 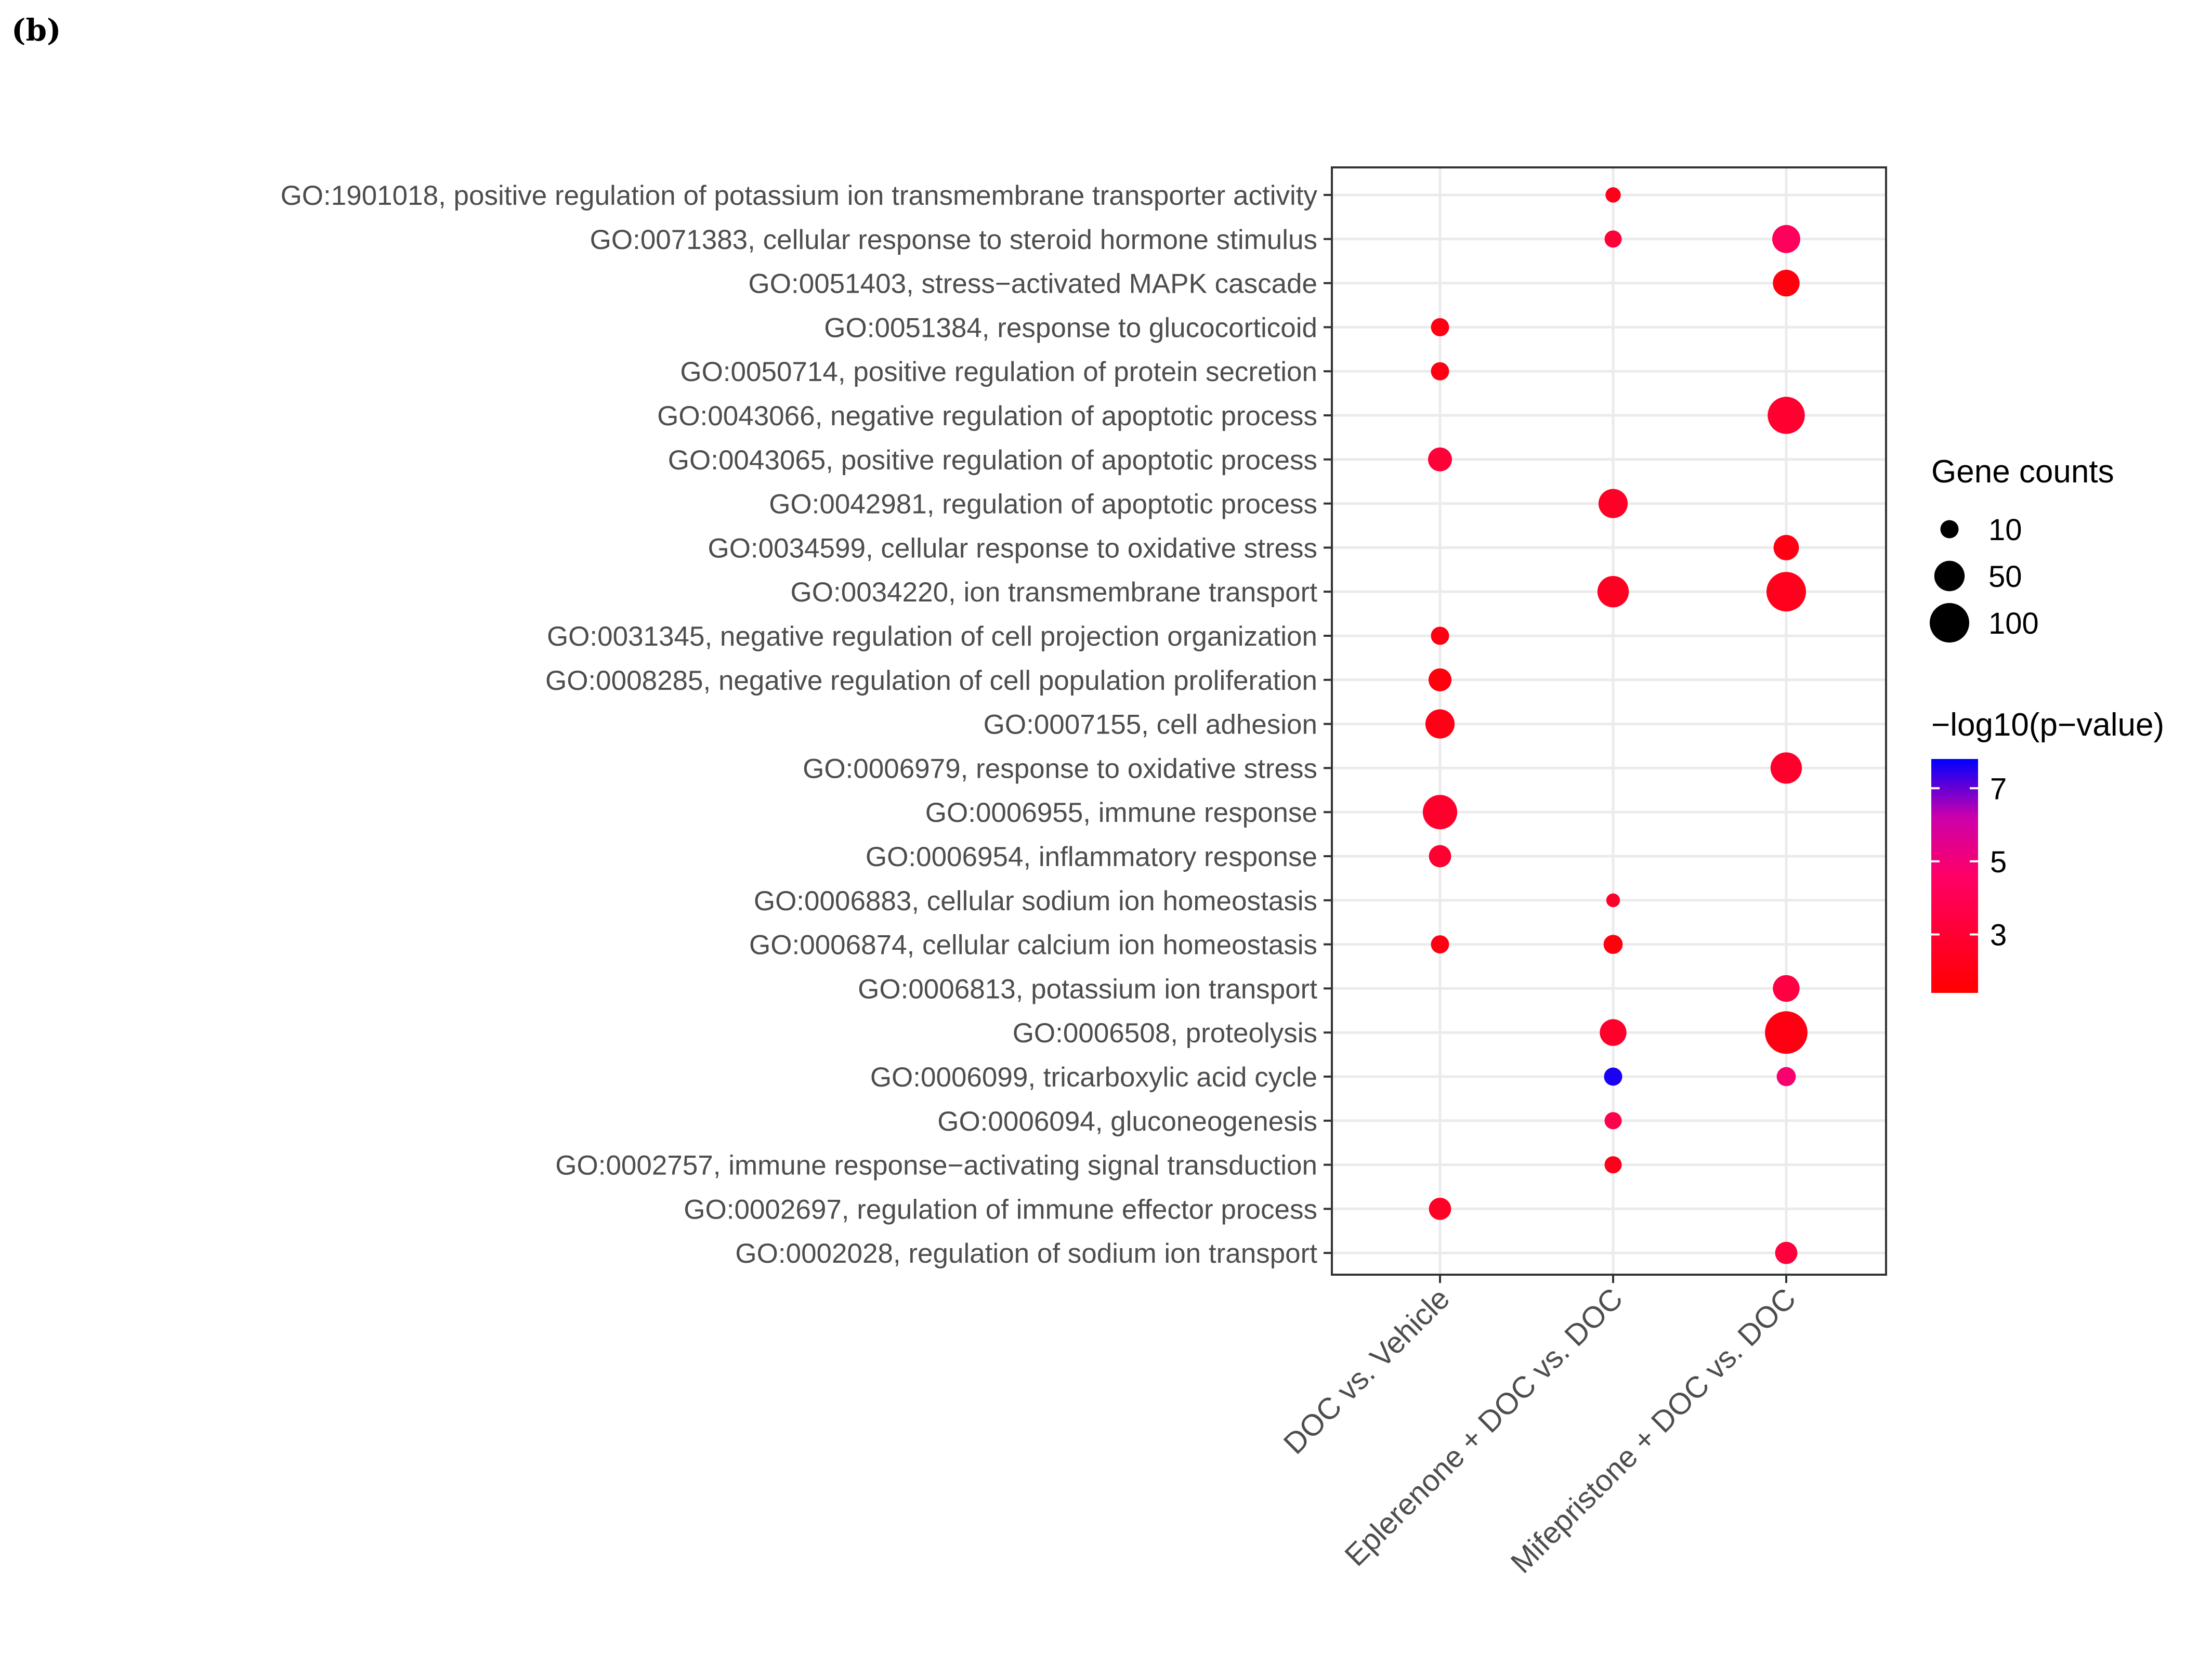 What do you see at coordinates (1093, 1077) in the screenshot?
I see `y-tick-label: GO:0006099, tricarboxylic acid cycle` at bounding box center [1093, 1077].